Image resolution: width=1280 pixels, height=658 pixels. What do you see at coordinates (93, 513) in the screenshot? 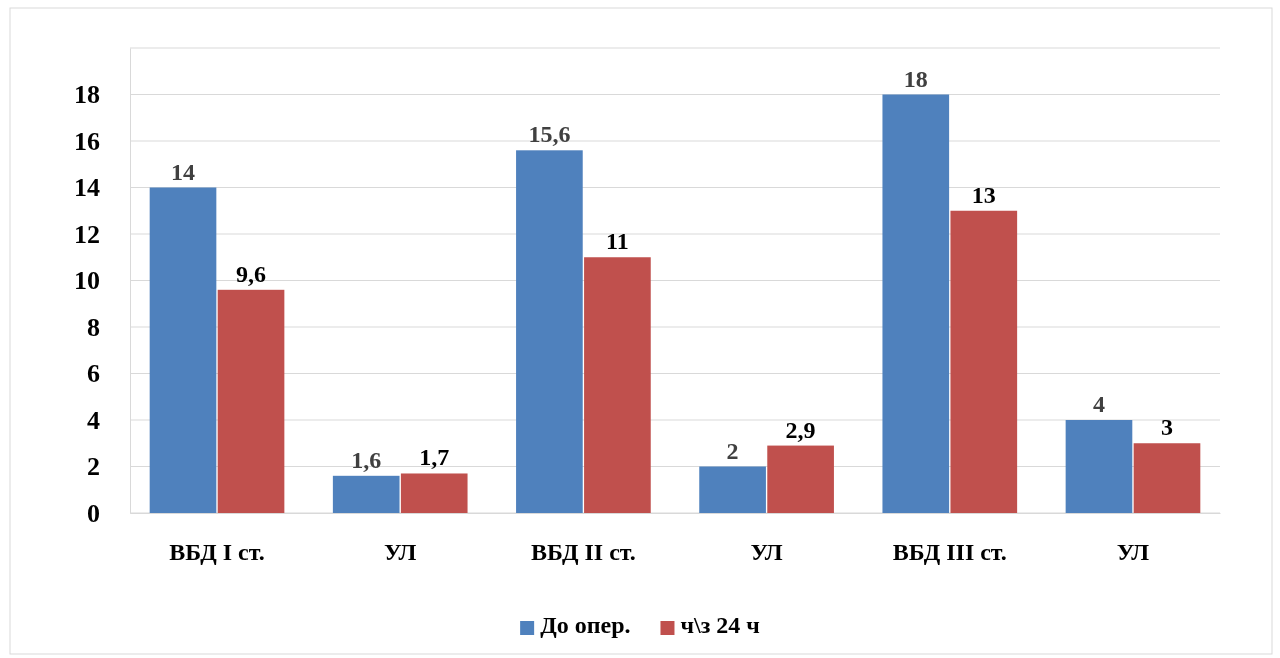
I see `y-tick-label: 0` at bounding box center [93, 513].